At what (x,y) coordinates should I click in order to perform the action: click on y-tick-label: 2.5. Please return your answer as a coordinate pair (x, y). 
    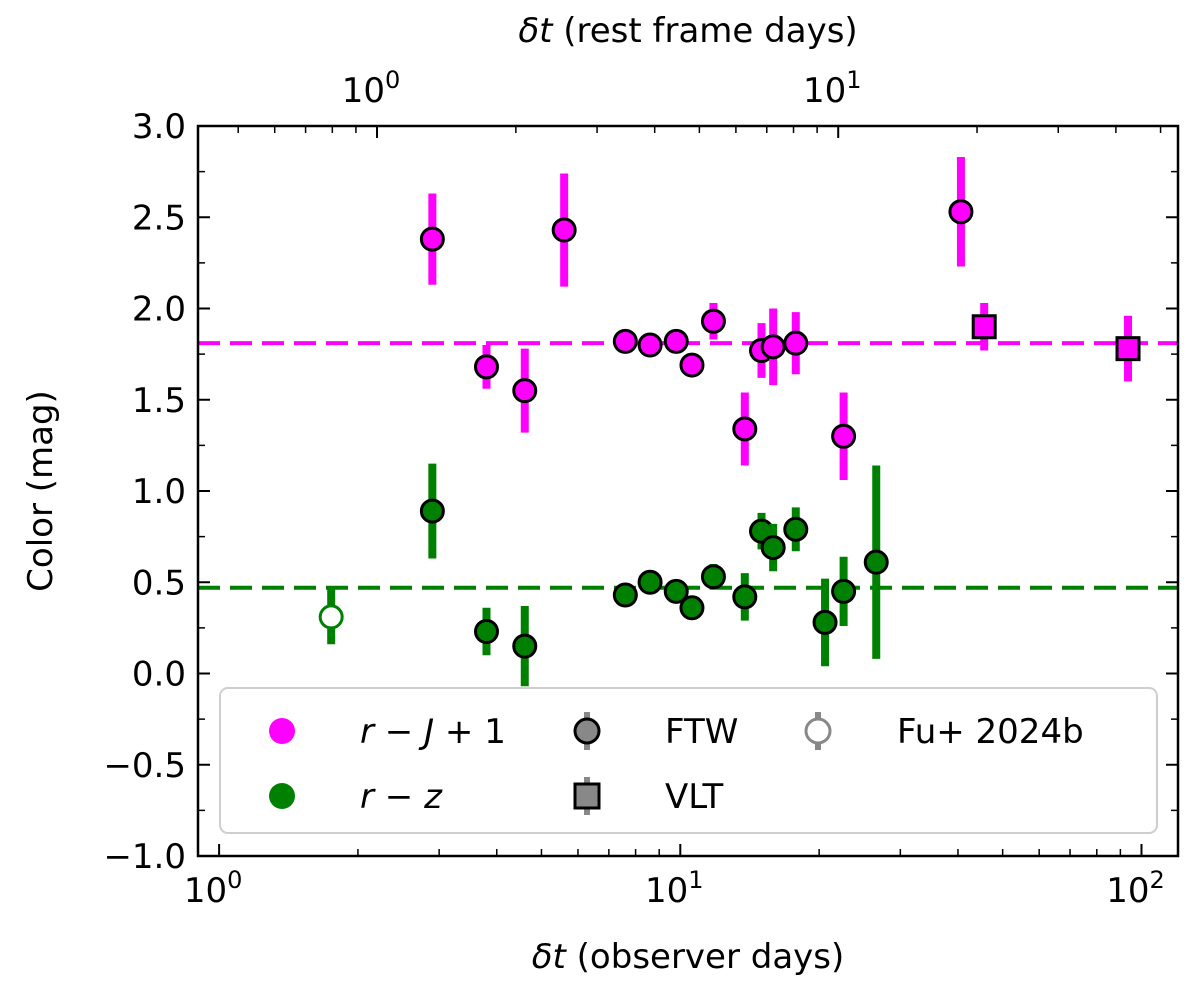
    Looking at the image, I should click on (159, 218).